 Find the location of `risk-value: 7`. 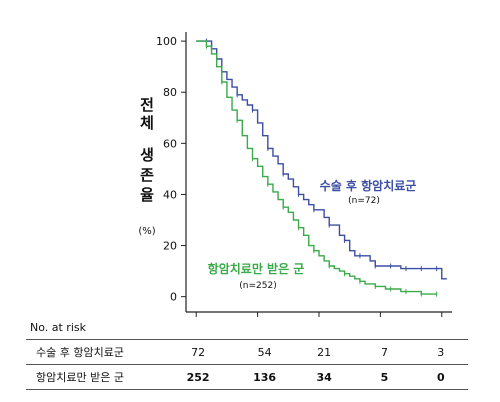

risk-value: 7 is located at coordinates (384, 352).